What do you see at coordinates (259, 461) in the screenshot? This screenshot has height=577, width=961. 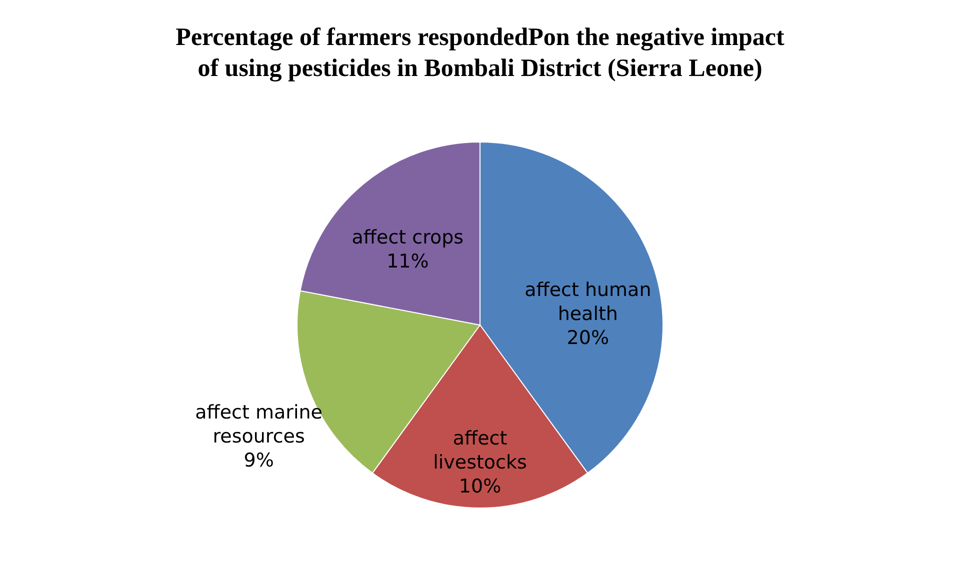 I see `data-label: 9%` at bounding box center [259, 461].